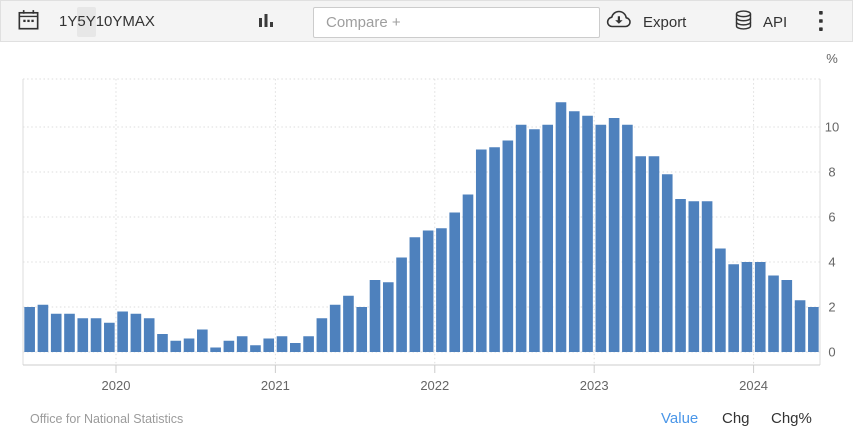  I want to click on y-axis-label: 8, so click(831, 172).